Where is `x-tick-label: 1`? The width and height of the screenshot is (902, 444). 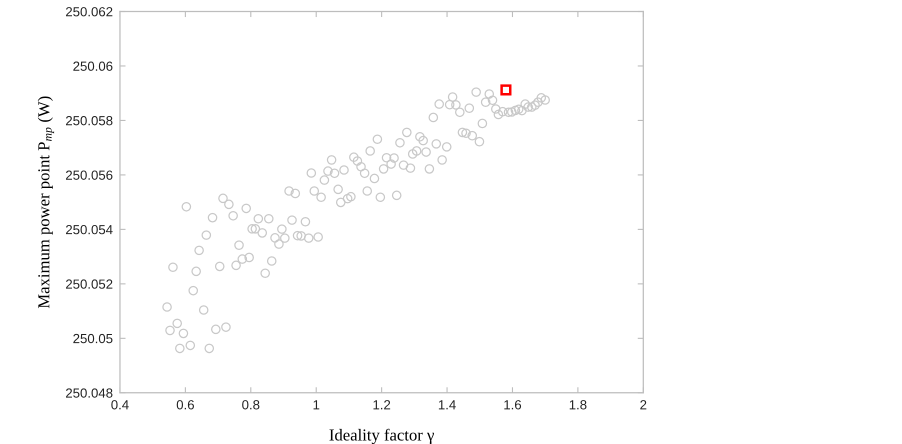
x-tick-label: 1 is located at coordinates (317, 405).